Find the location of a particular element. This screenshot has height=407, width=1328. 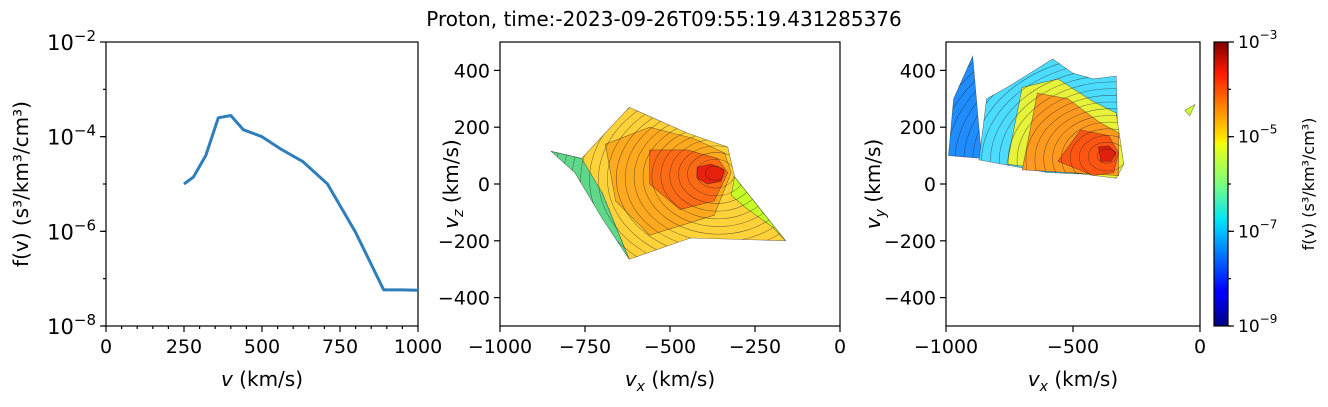

y-tick-label: 10⁻² is located at coordinates (71, 41).